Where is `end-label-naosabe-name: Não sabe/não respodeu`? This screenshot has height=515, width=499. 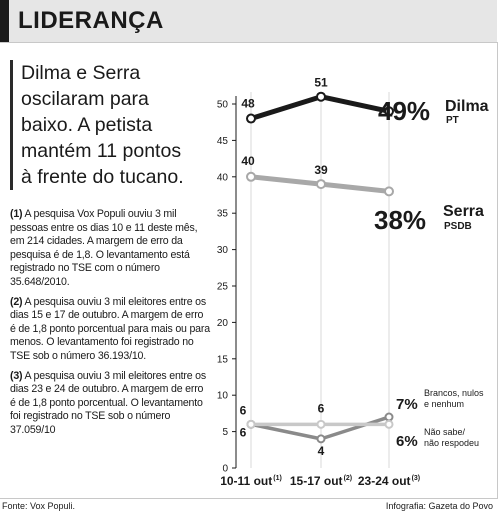 end-label-naosabe-name: Não sabe/não respodeu is located at coordinates (451, 437).